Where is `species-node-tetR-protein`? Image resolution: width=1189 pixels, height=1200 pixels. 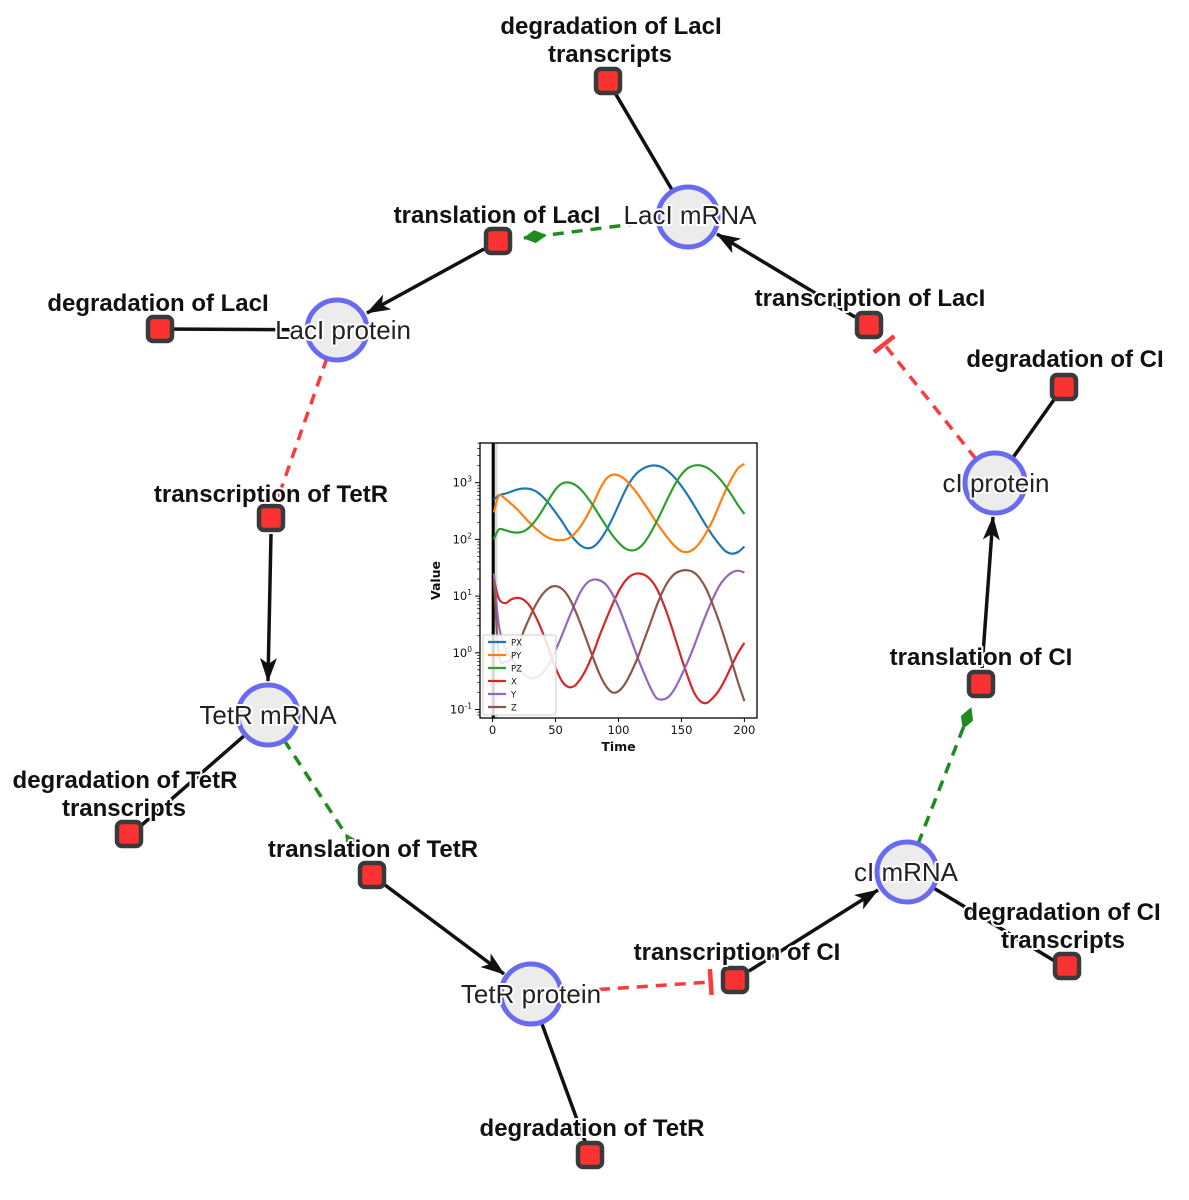
species-node-tetR-protein is located at coordinates (531, 994).